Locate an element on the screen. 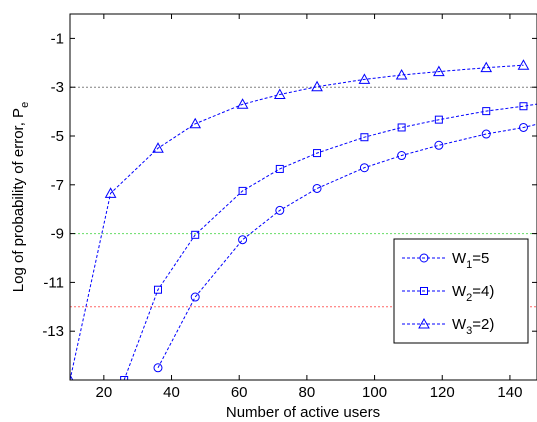 This screenshot has width=537, height=422. y-tick-label: -13 is located at coordinates (53, 331).